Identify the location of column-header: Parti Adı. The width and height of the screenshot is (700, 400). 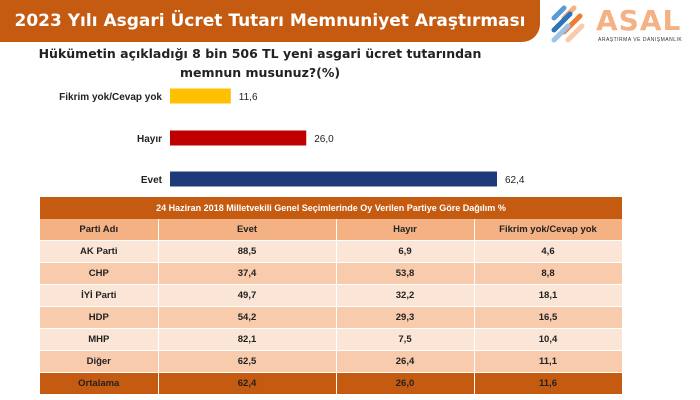
(99, 230).